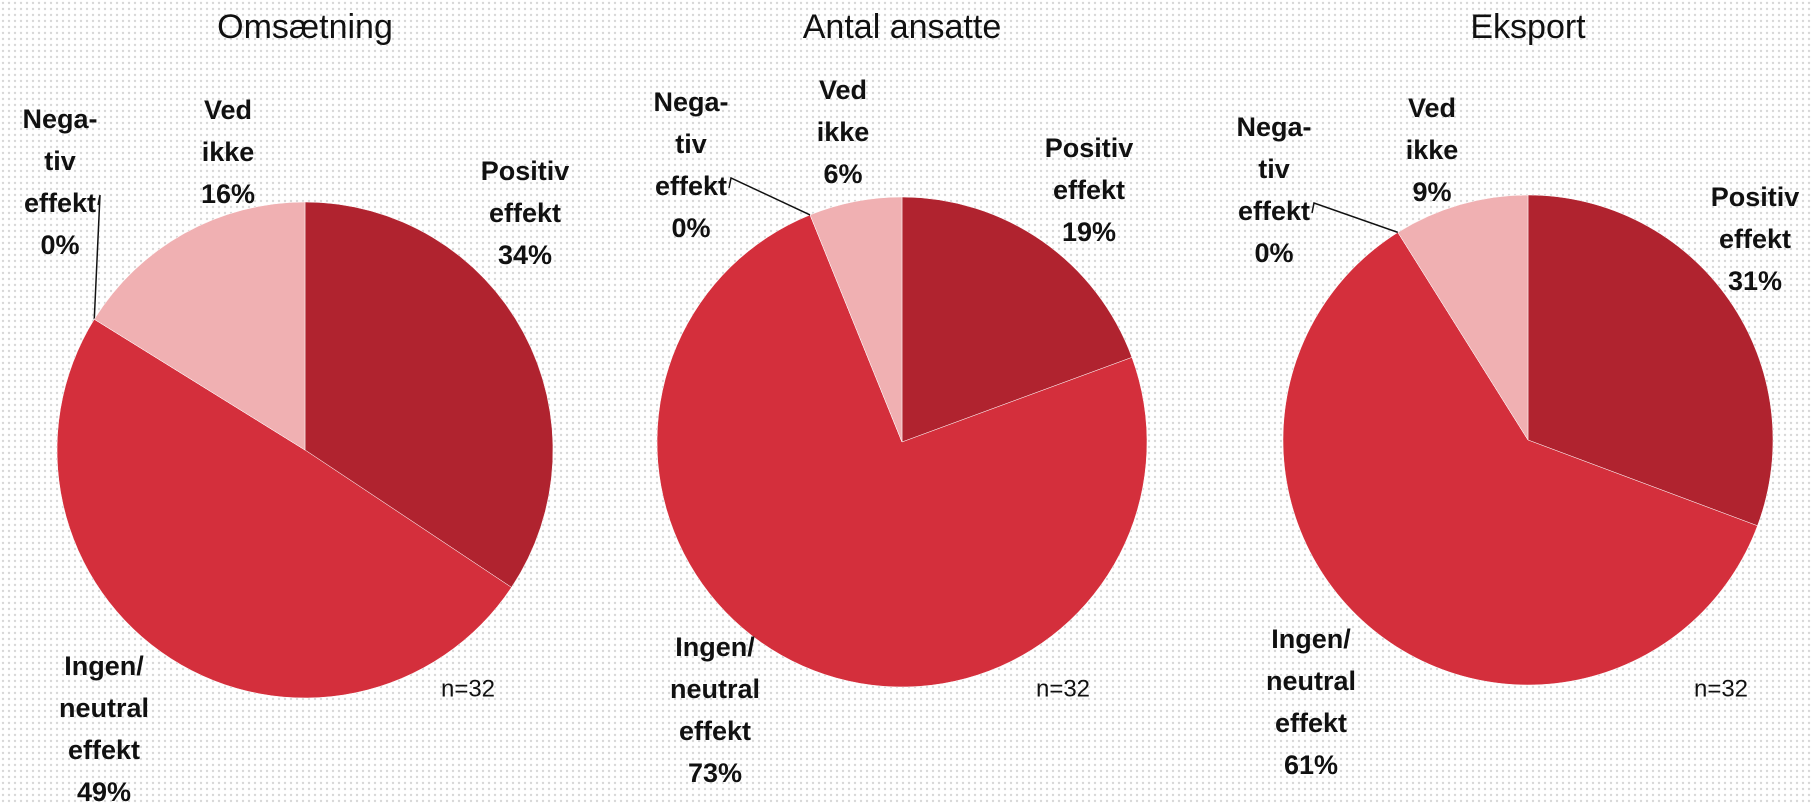 This screenshot has height=805, width=1811. What do you see at coordinates (715, 773) in the screenshot?
I see `slice-value-label: 73%` at bounding box center [715, 773].